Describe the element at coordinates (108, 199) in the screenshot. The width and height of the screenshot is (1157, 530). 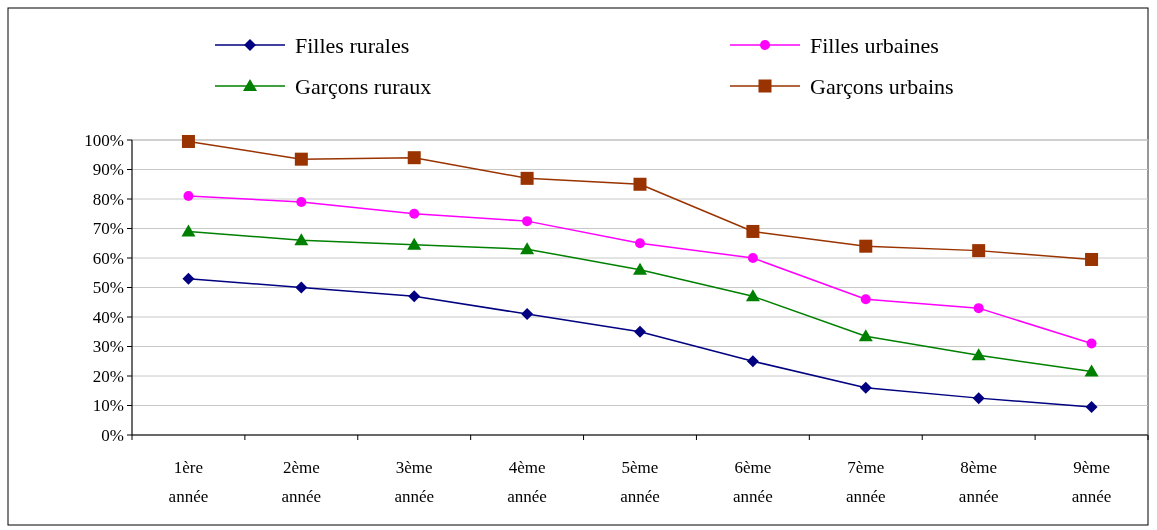
I see `y-tick-label: 80%` at that location.